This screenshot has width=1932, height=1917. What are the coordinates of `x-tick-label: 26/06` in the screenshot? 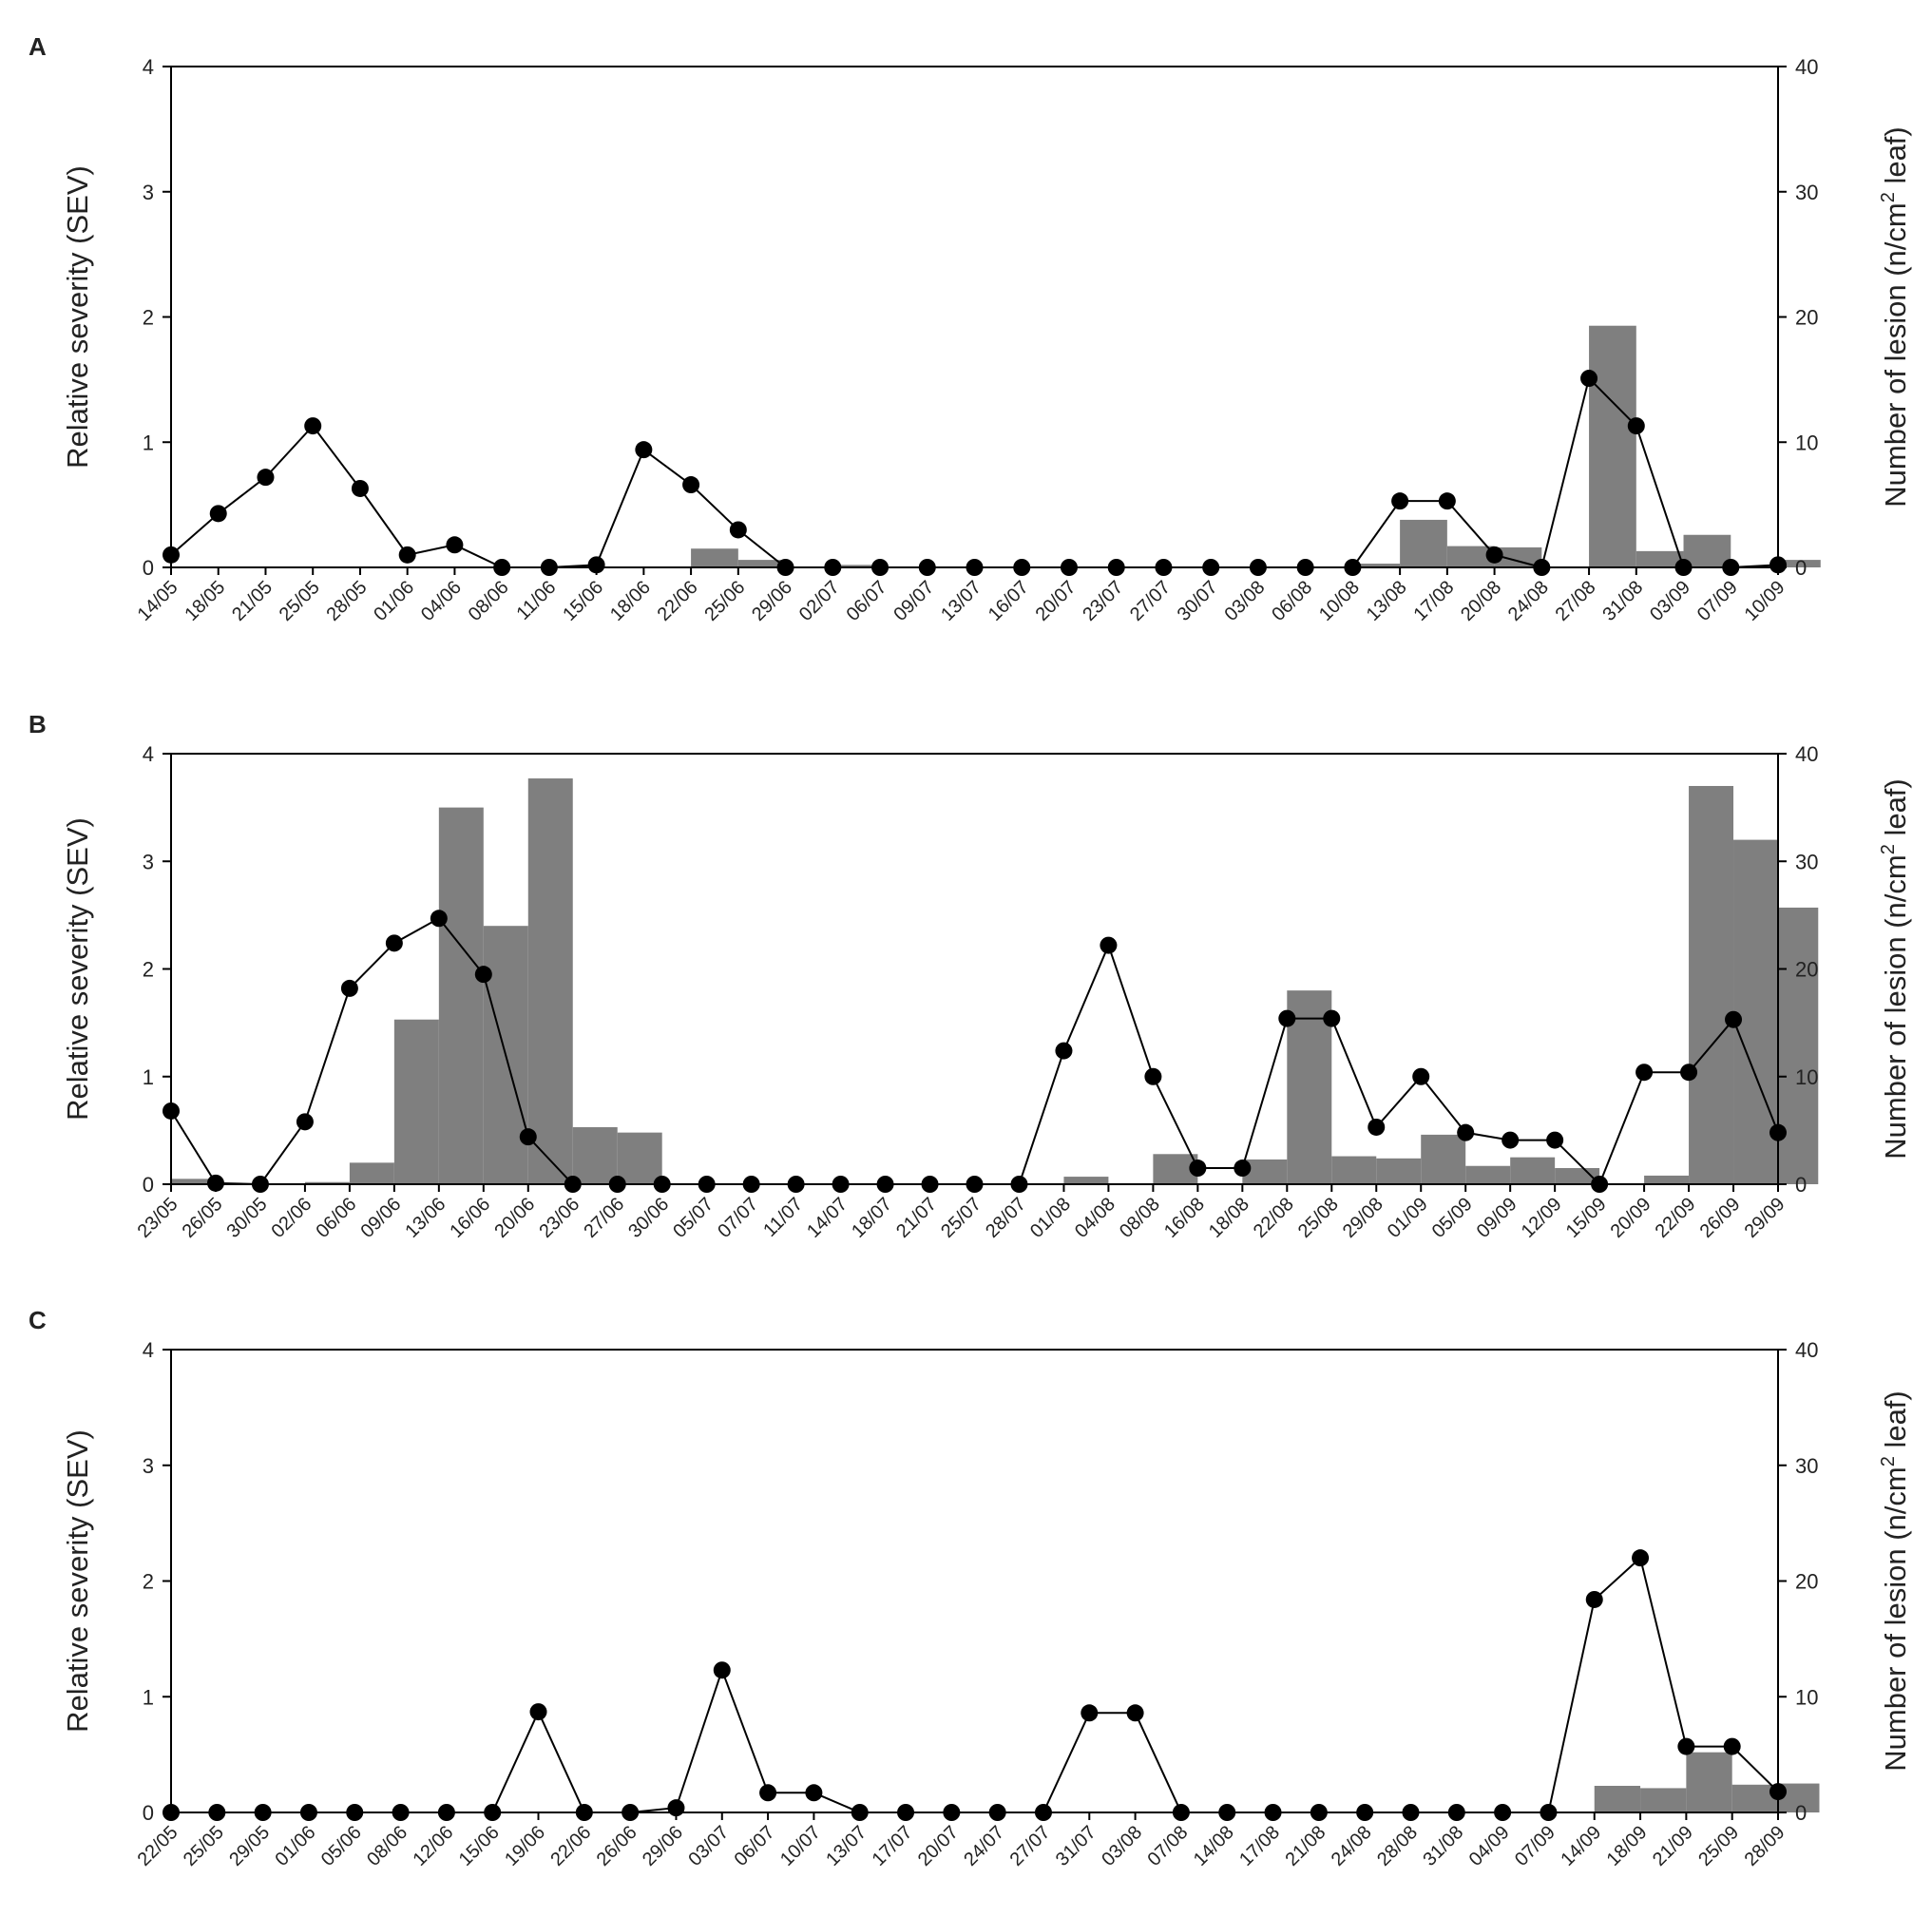 It's located at (617, 1846).